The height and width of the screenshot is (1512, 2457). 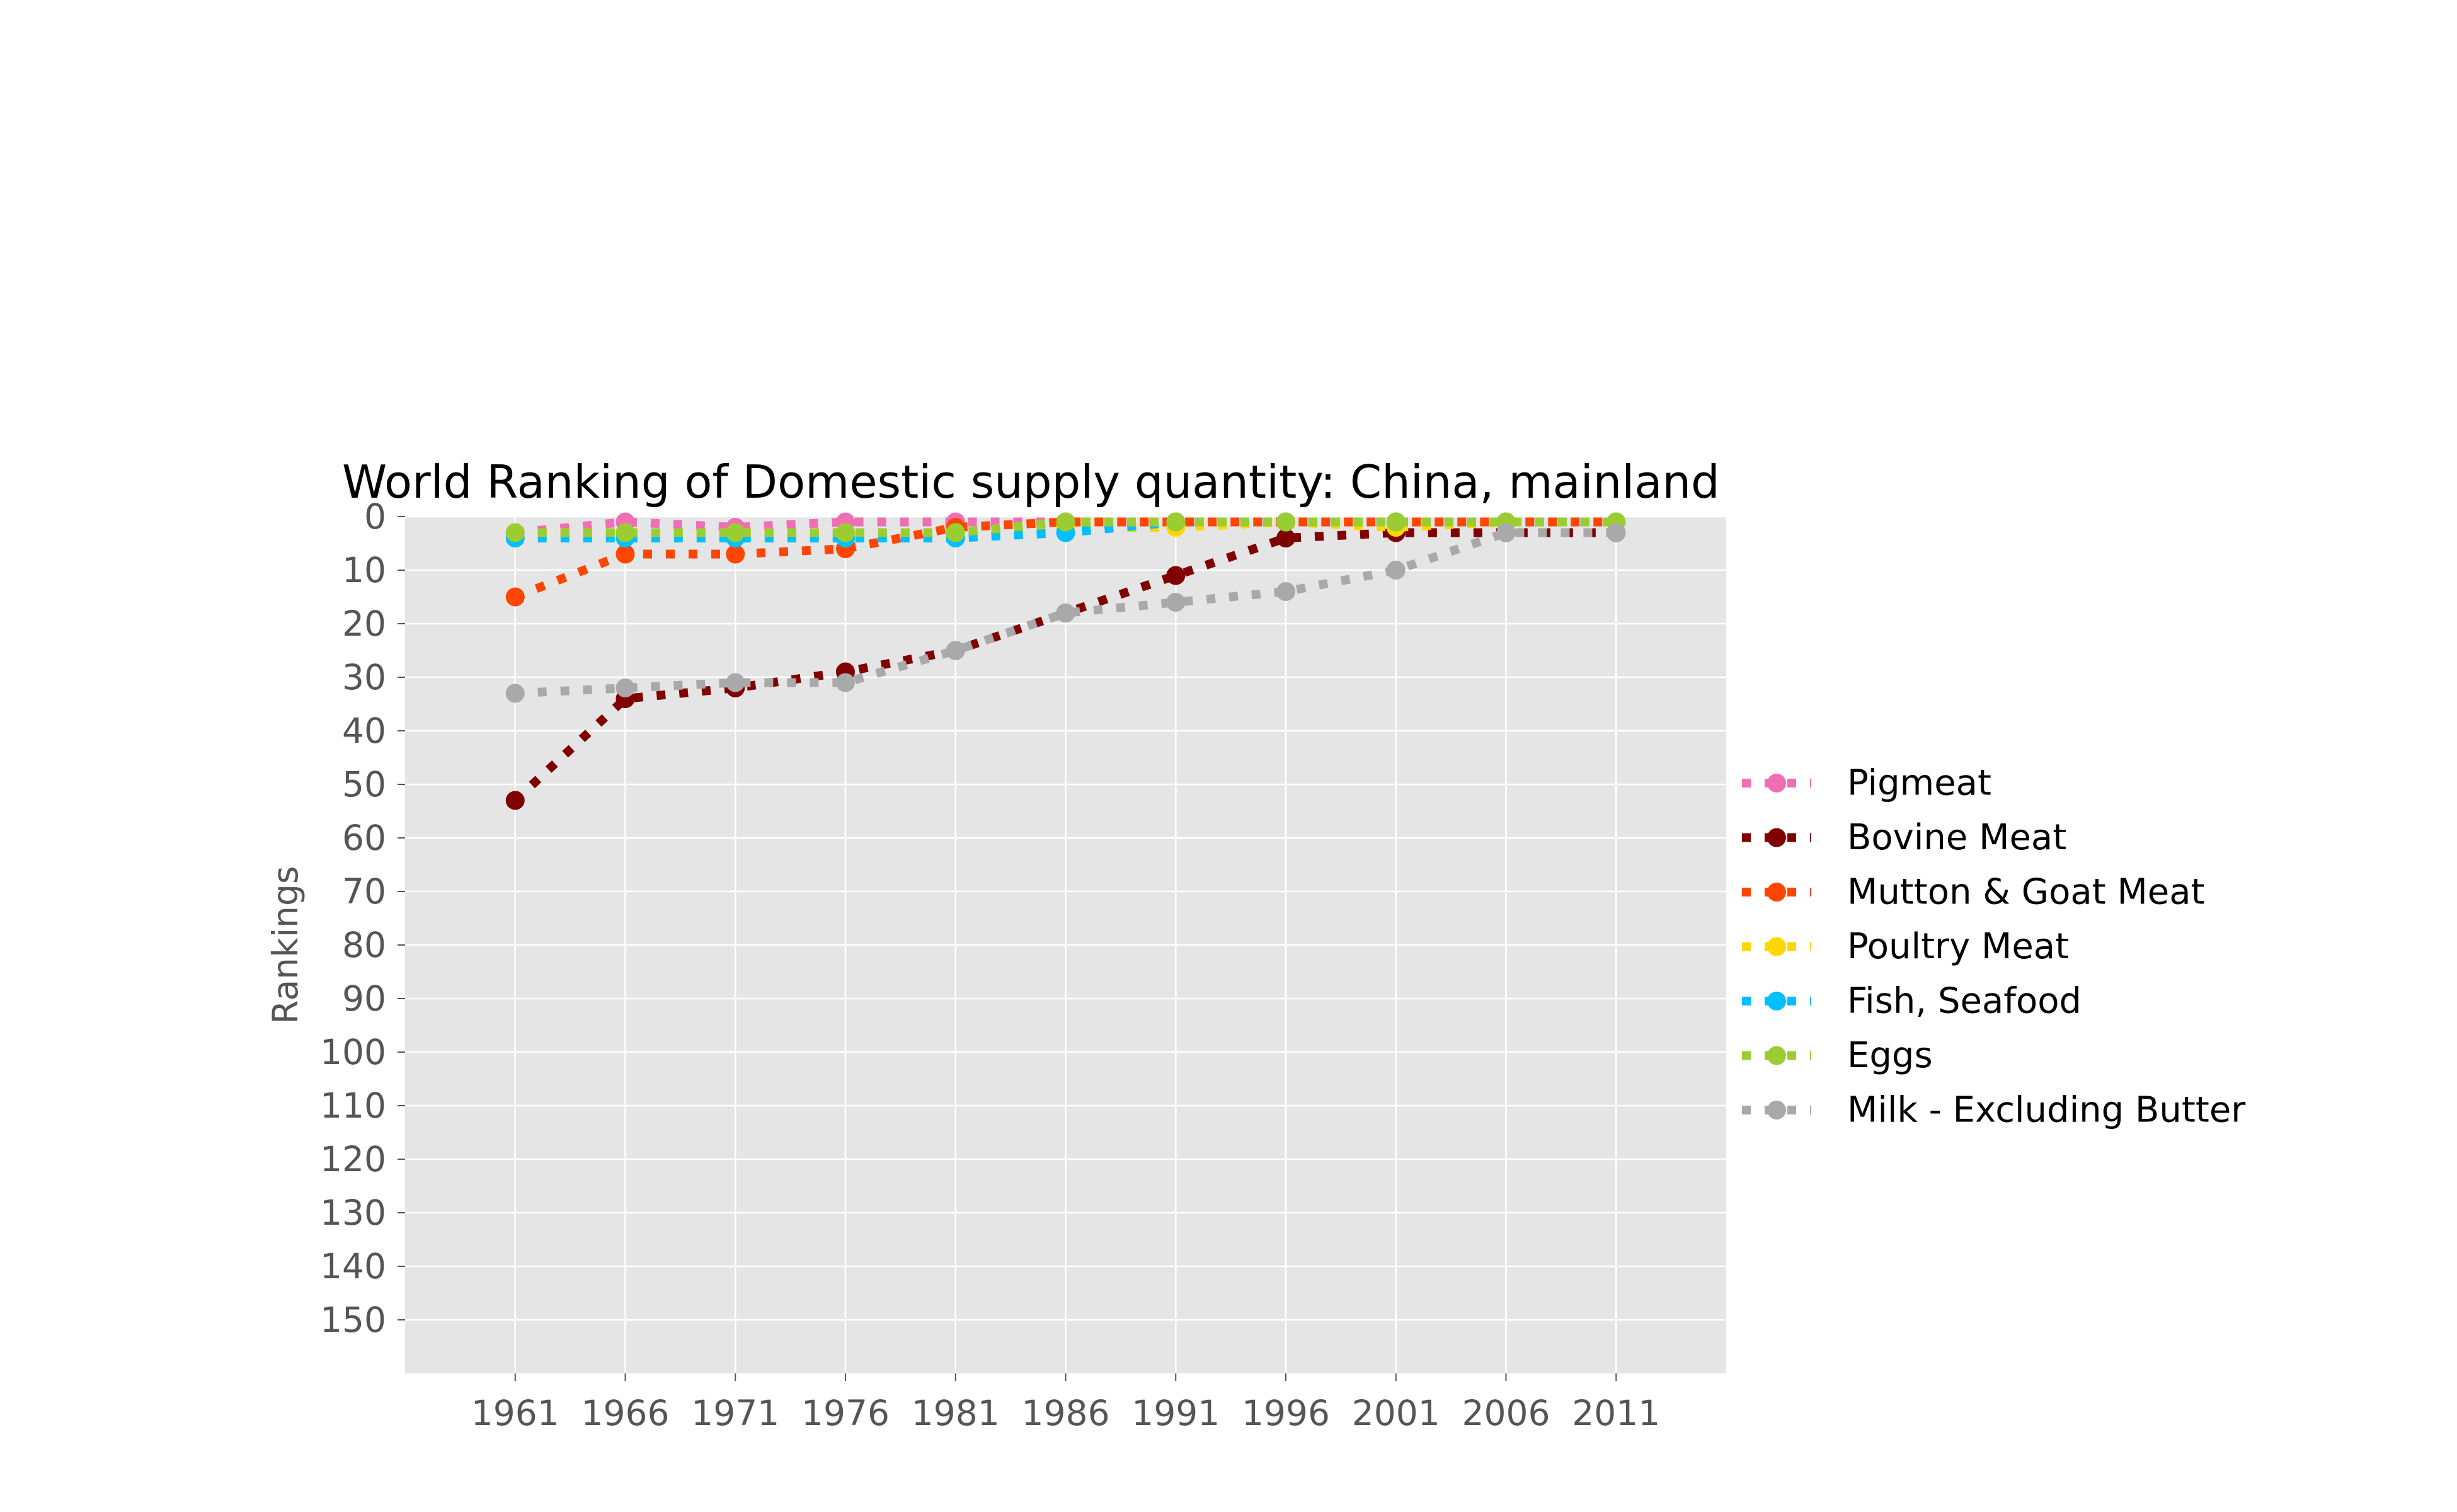 I want to click on legend-label: Fish, Seafood, so click(x=1964, y=1001).